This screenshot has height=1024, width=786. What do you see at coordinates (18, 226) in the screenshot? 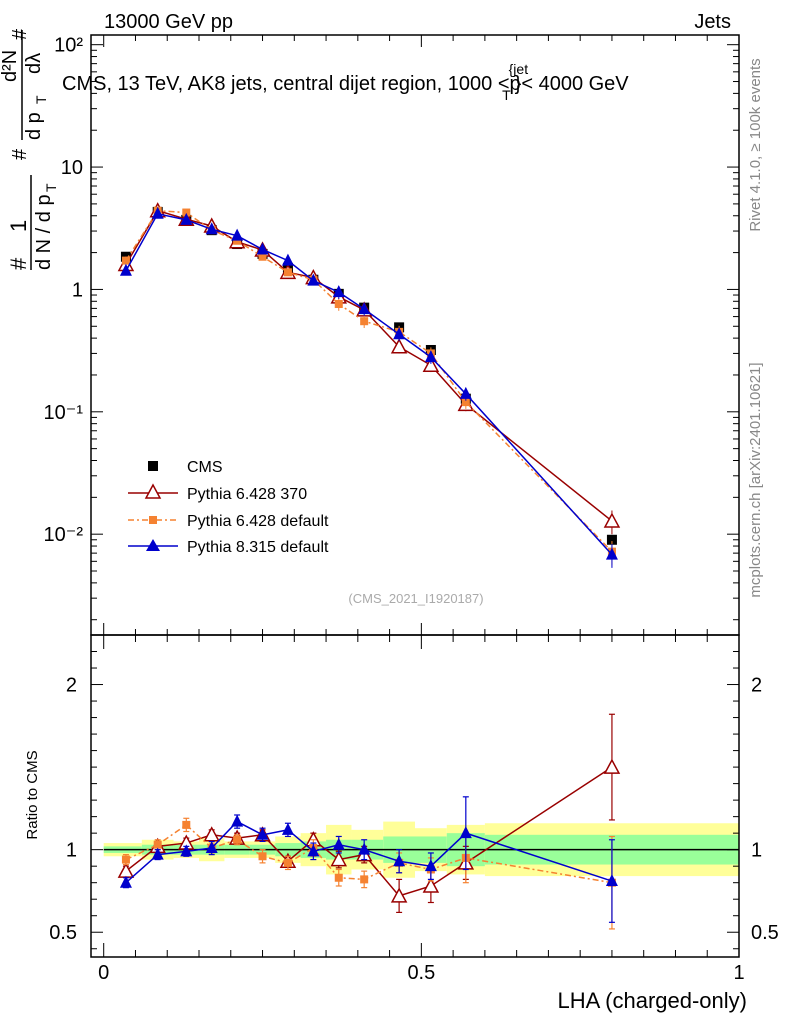
I see `ylabel-one: 1` at bounding box center [18, 226].